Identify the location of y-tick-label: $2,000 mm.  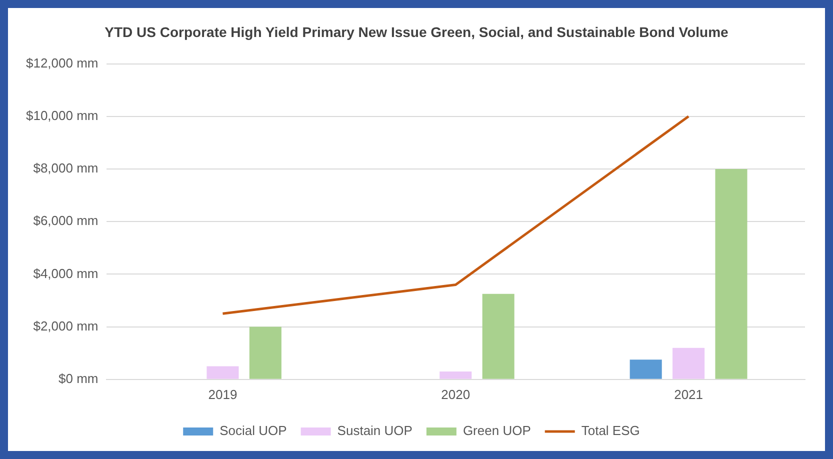
(65, 326).